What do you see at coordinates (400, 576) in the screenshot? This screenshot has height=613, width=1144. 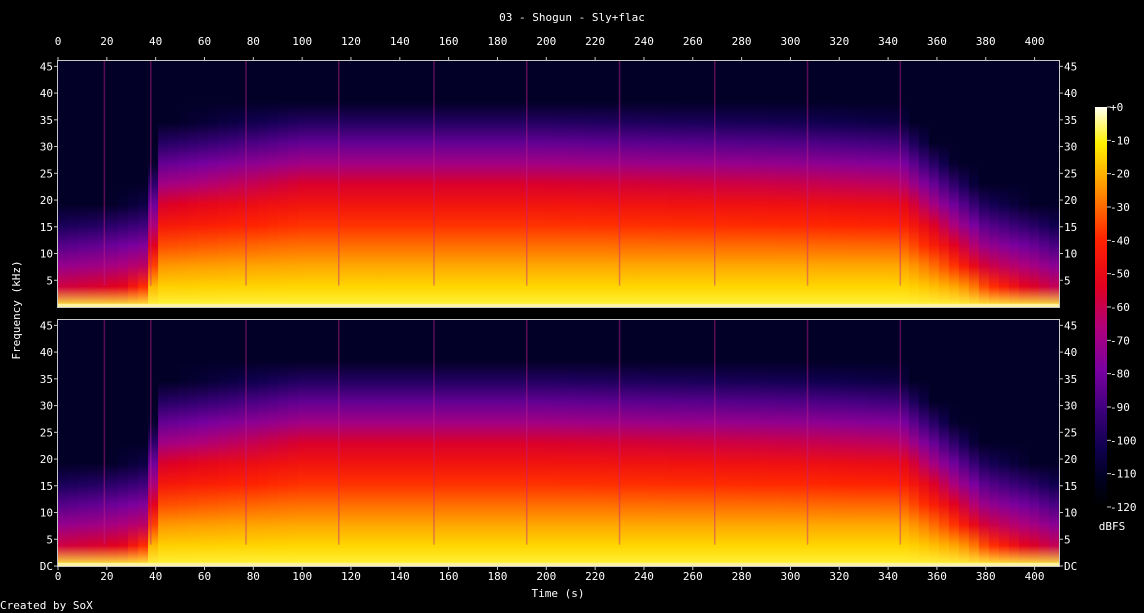 I see `x-tick-label: 140` at bounding box center [400, 576].